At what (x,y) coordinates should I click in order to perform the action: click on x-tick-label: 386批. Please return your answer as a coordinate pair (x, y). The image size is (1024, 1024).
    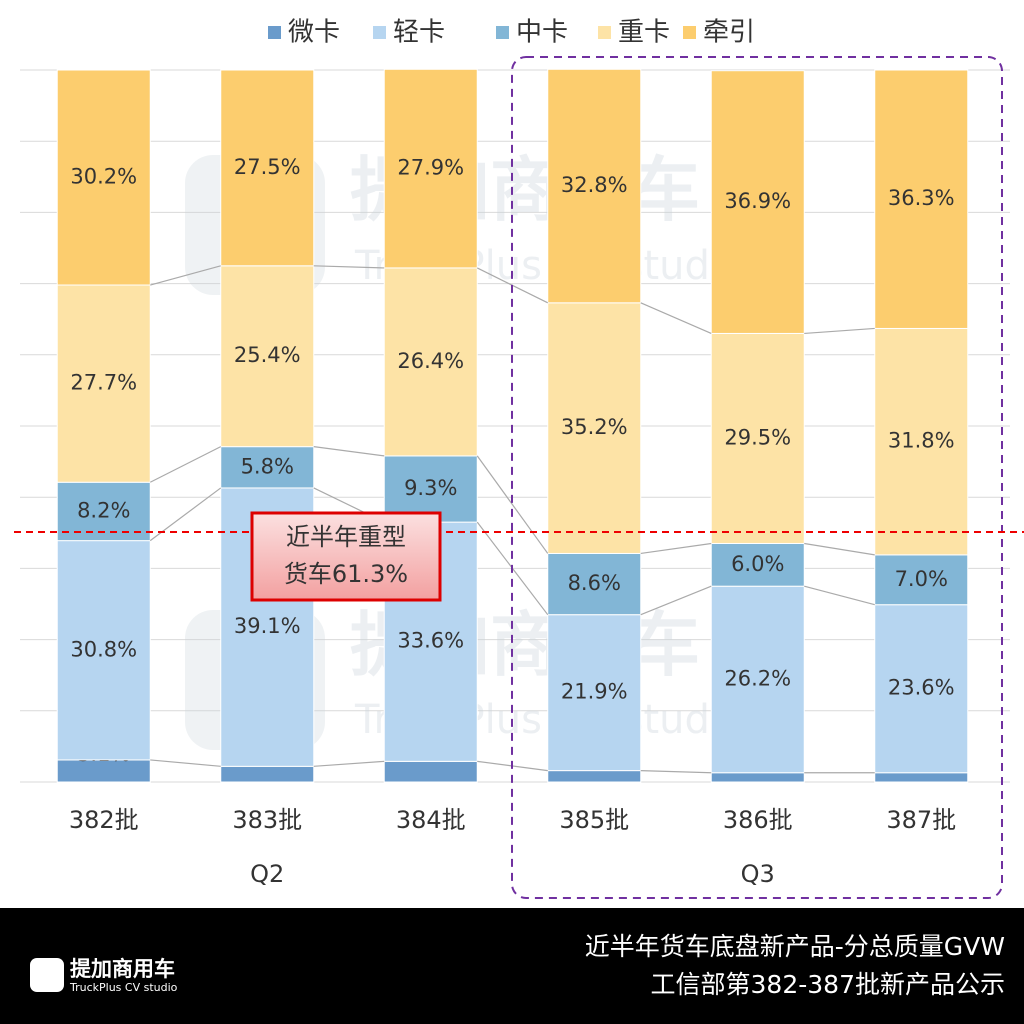
    Looking at the image, I should click on (758, 820).